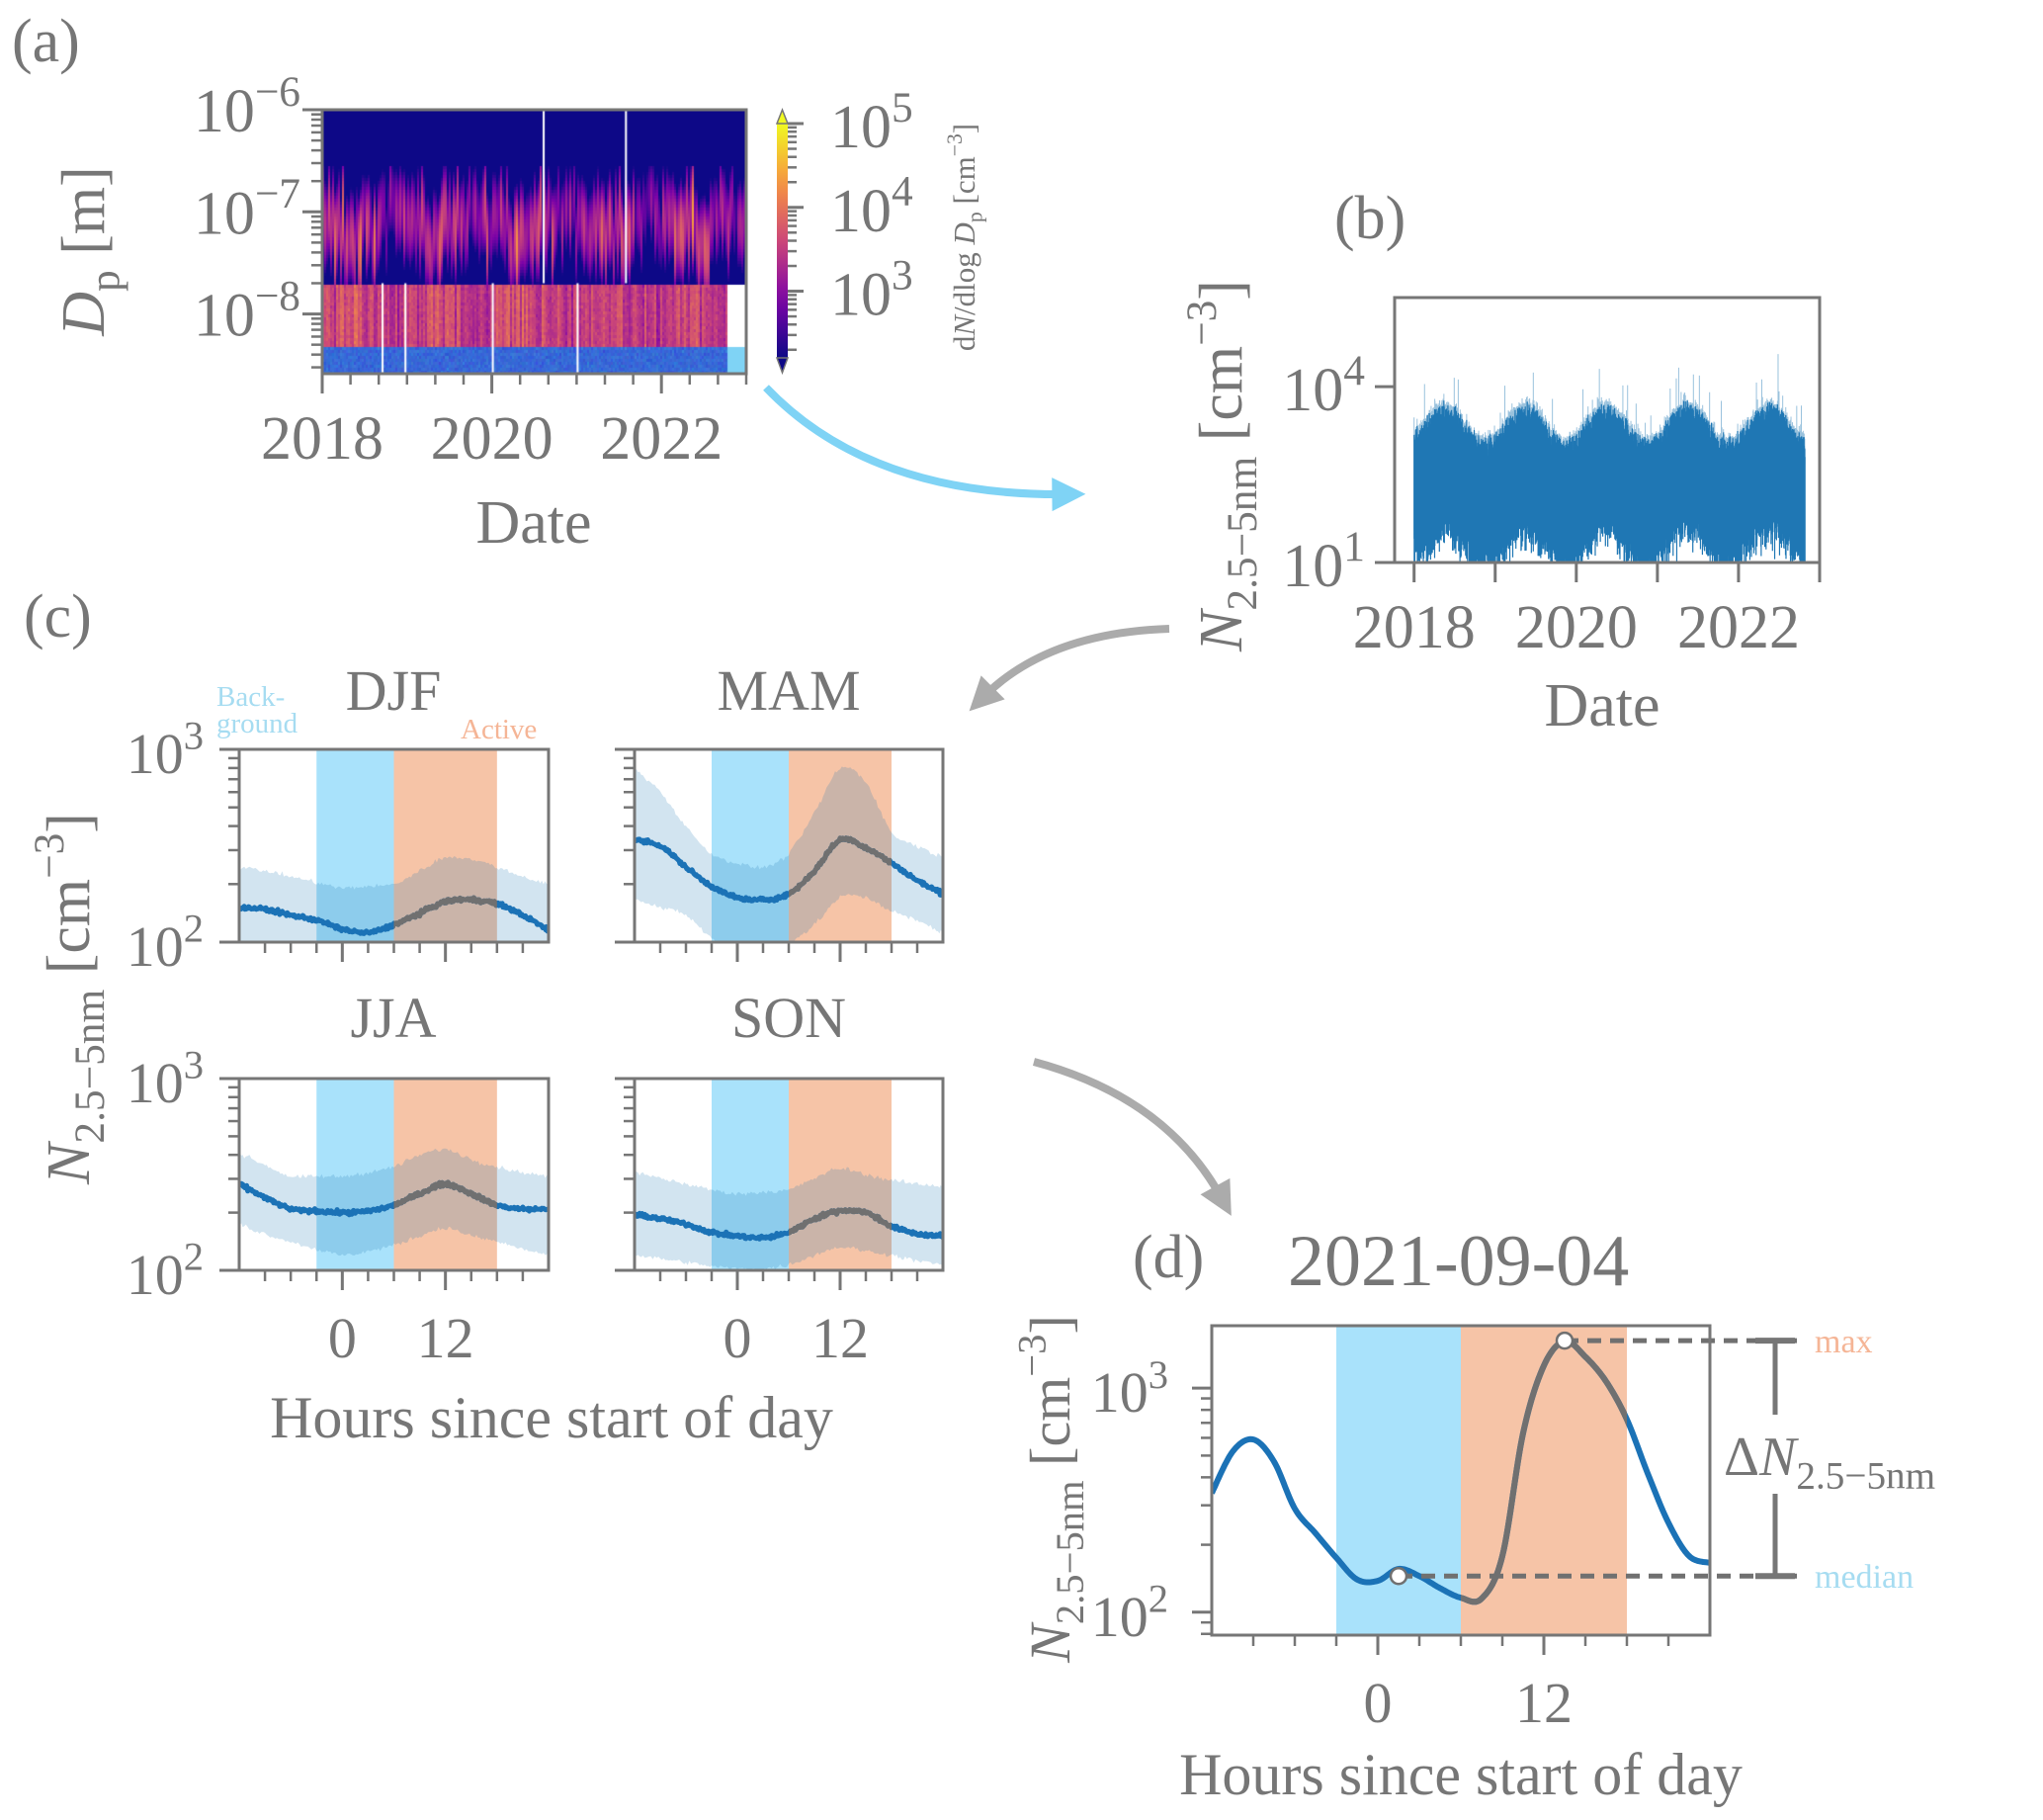  What do you see at coordinates (355, 1174) in the screenshot?
I see `subplot-jja-background-window` at bounding box center [355, 1174].